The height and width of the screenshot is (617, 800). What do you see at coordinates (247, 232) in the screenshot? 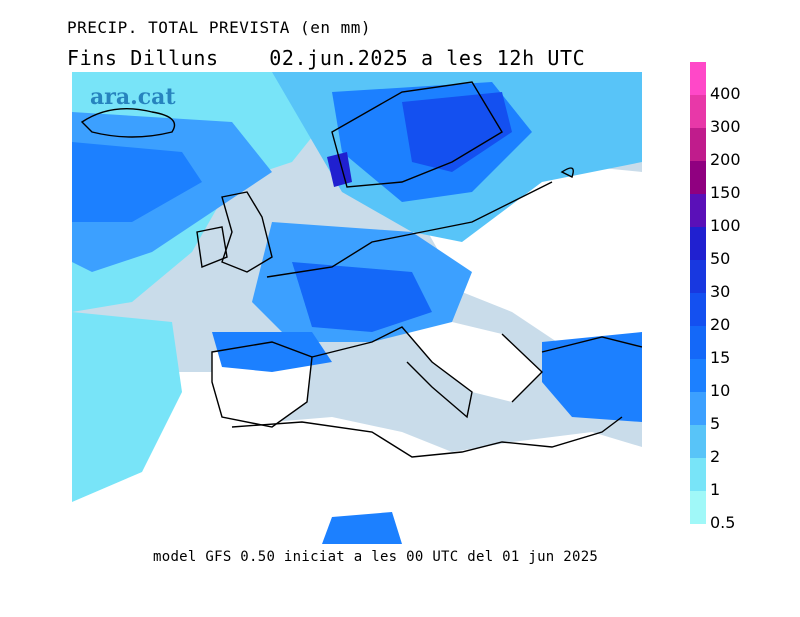
I see `britain-coast` at bounding box center [247, 232].